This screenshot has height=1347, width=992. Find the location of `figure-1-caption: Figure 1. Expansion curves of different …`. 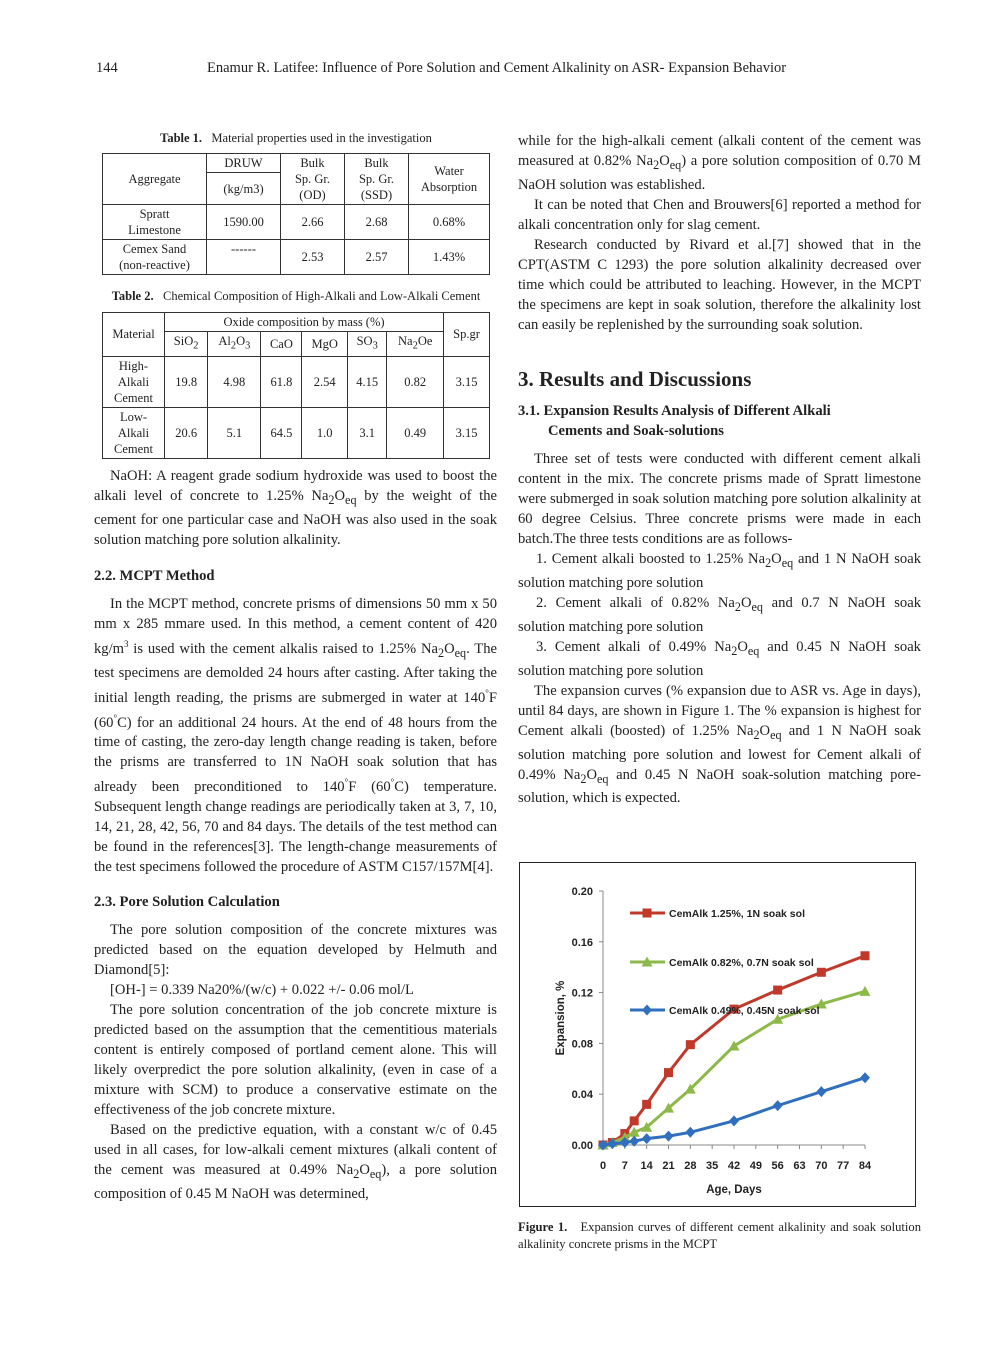

figure-1-caption: Figure 1. Expansion curves of different … is located at coordinates (719, 1236).